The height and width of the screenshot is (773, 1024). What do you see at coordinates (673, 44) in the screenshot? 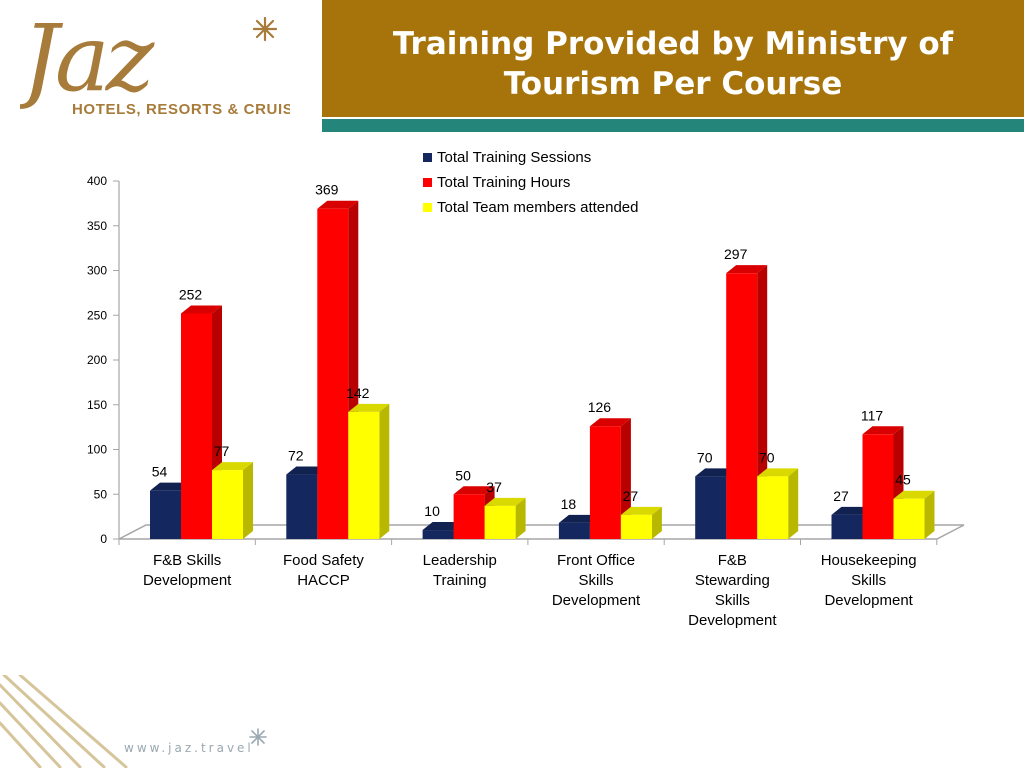
I see `slide-title-line-1: Training Provided by Ministry of` at bounding box center [673, 44].